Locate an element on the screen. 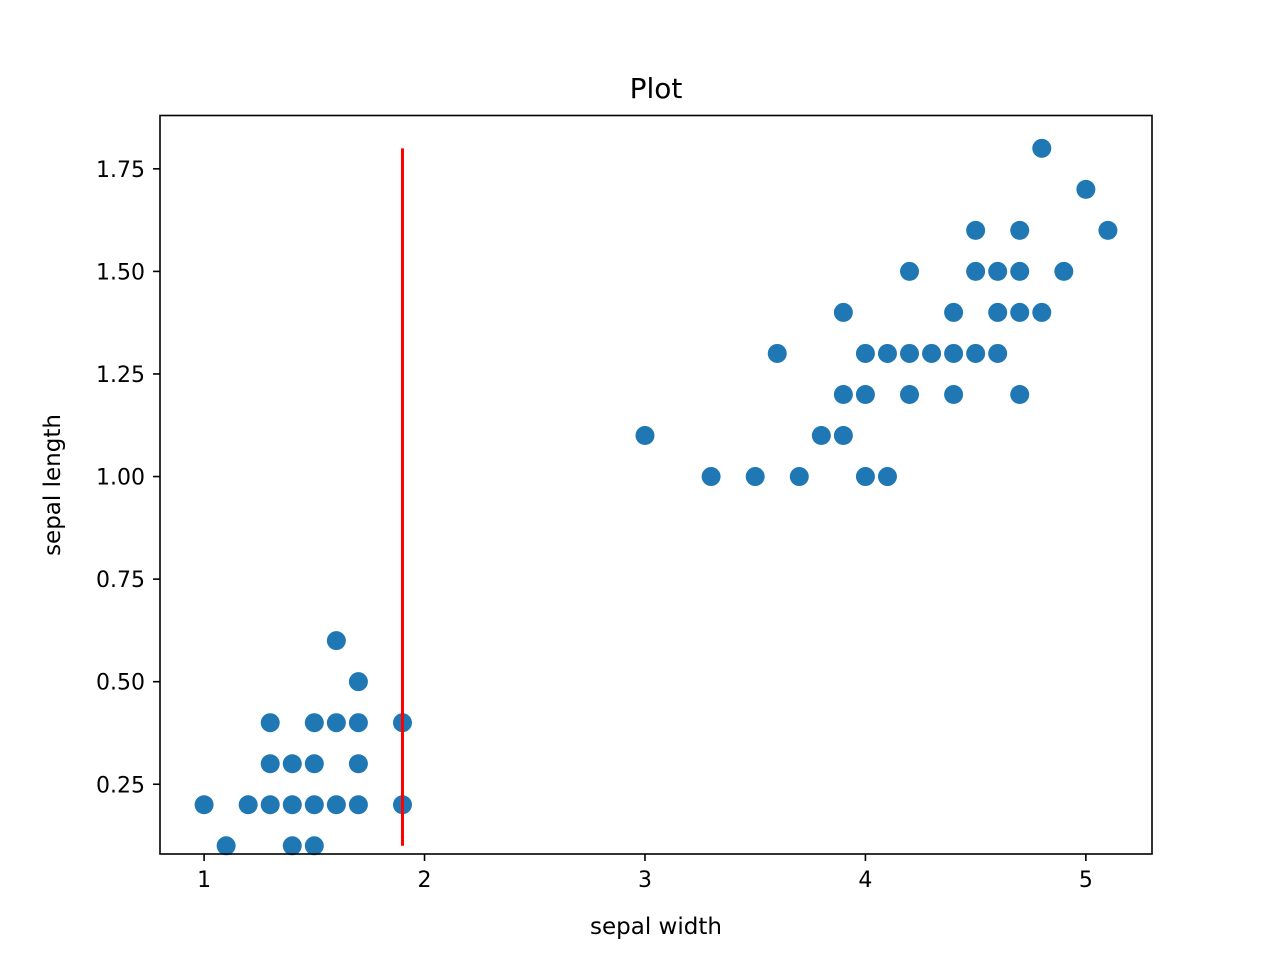 The height and width of the screenshot is (960, 1280). chart-title: Plot is located at coordinates (656, 88).